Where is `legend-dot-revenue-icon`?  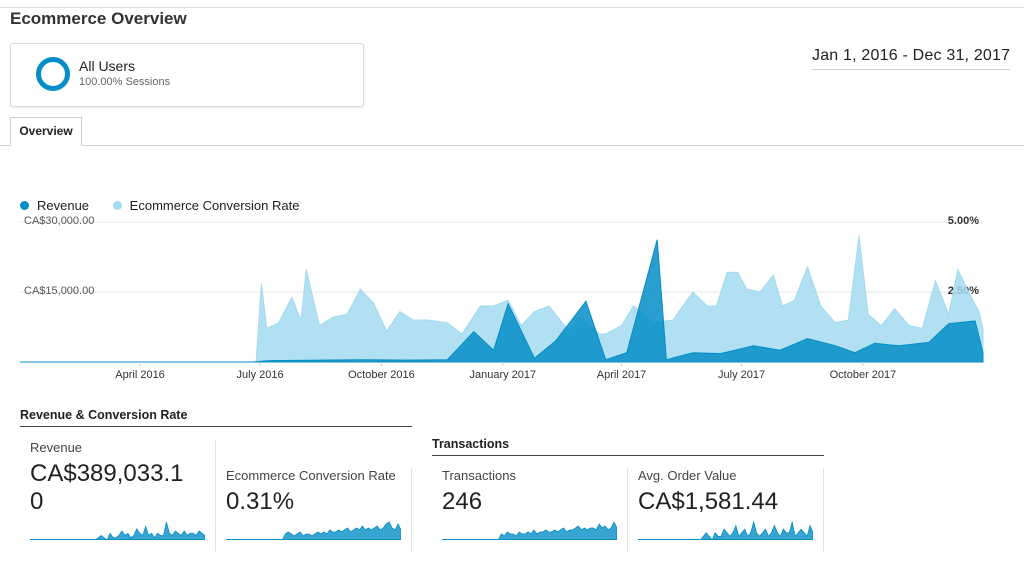 legend-dot-revenue-icon is located at coordinates (24, 205).